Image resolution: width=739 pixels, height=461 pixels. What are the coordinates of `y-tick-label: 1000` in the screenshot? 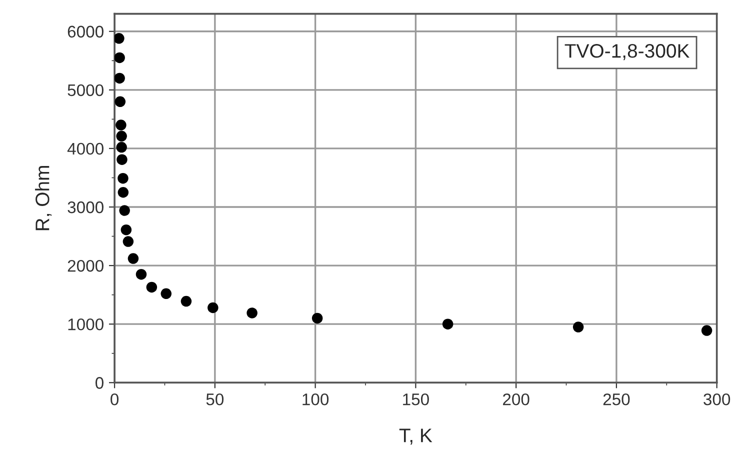 It's located at (86, 324).